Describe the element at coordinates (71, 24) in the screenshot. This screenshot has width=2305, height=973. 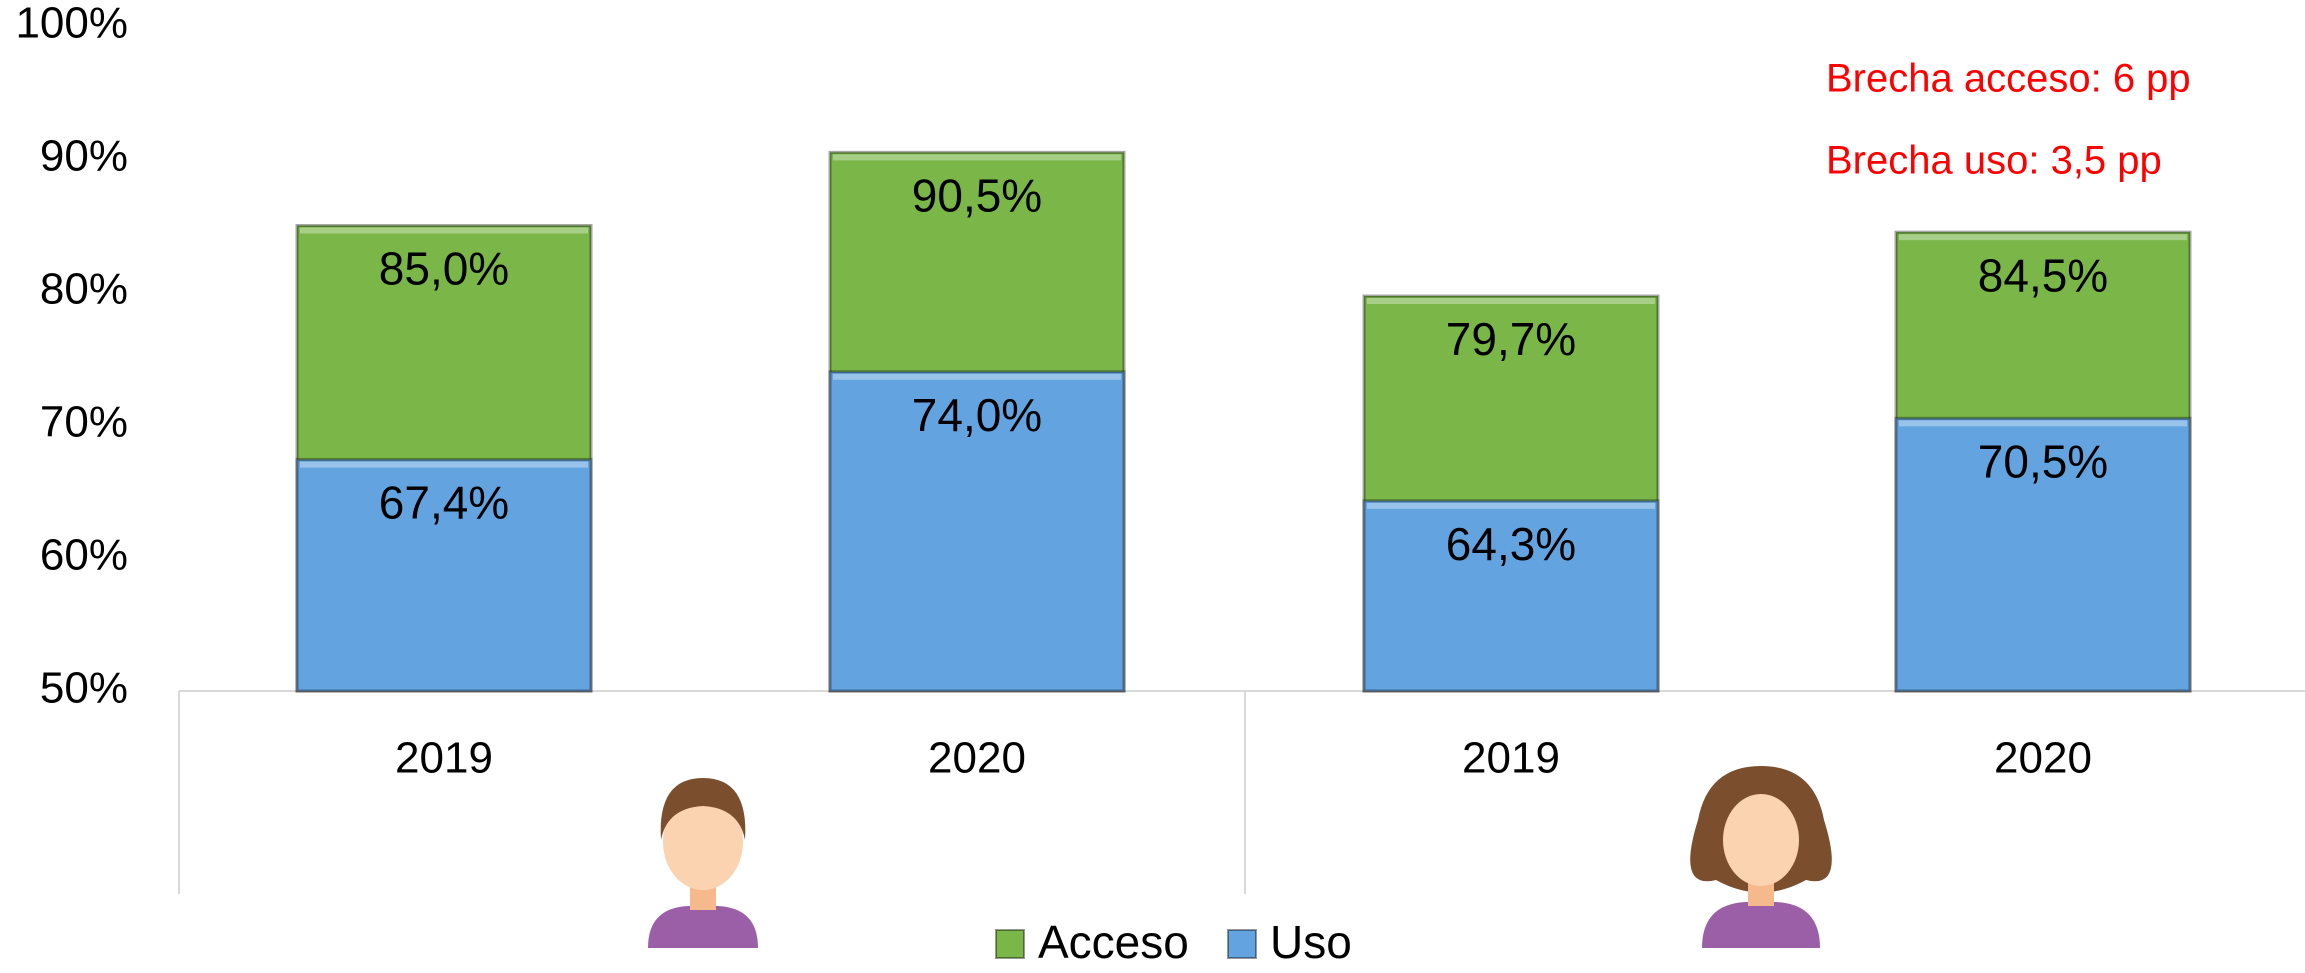
I see `y-tick-label: 100%` at that location.